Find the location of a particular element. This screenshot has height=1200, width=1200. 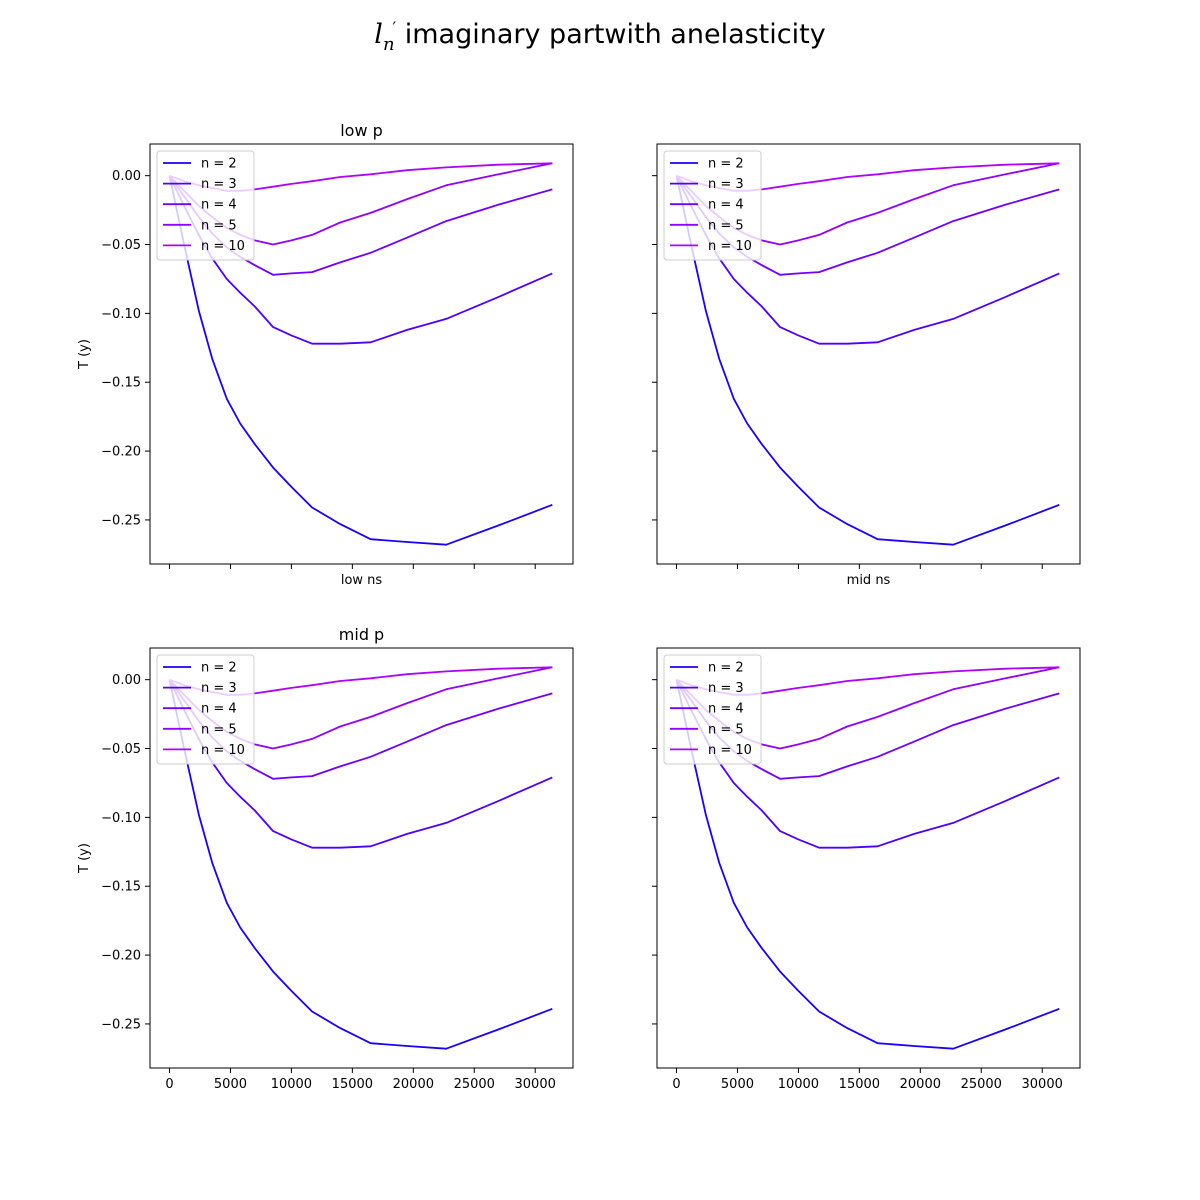

figure-suptitle: ln′ imaginary partwith anelasticity is located at coordinates (600, 36).